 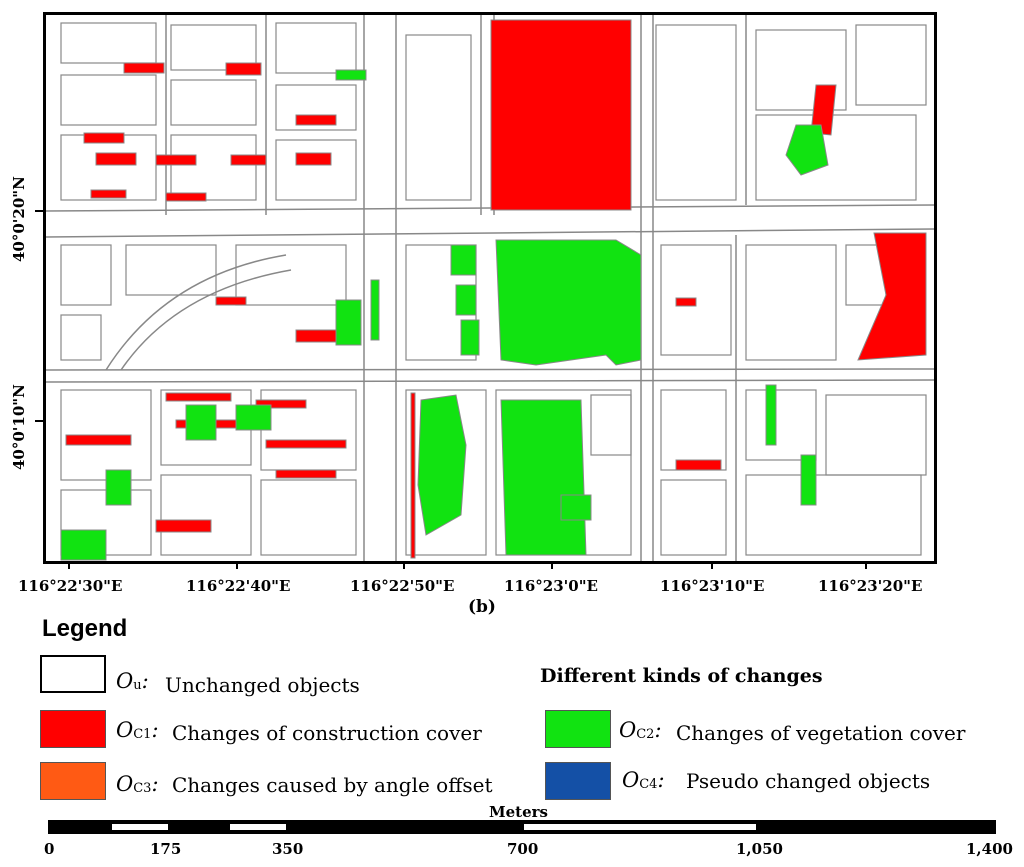 I want to click on legend-label-angle-offset: Changes caused by angle offset, so click(x=332, y=785).